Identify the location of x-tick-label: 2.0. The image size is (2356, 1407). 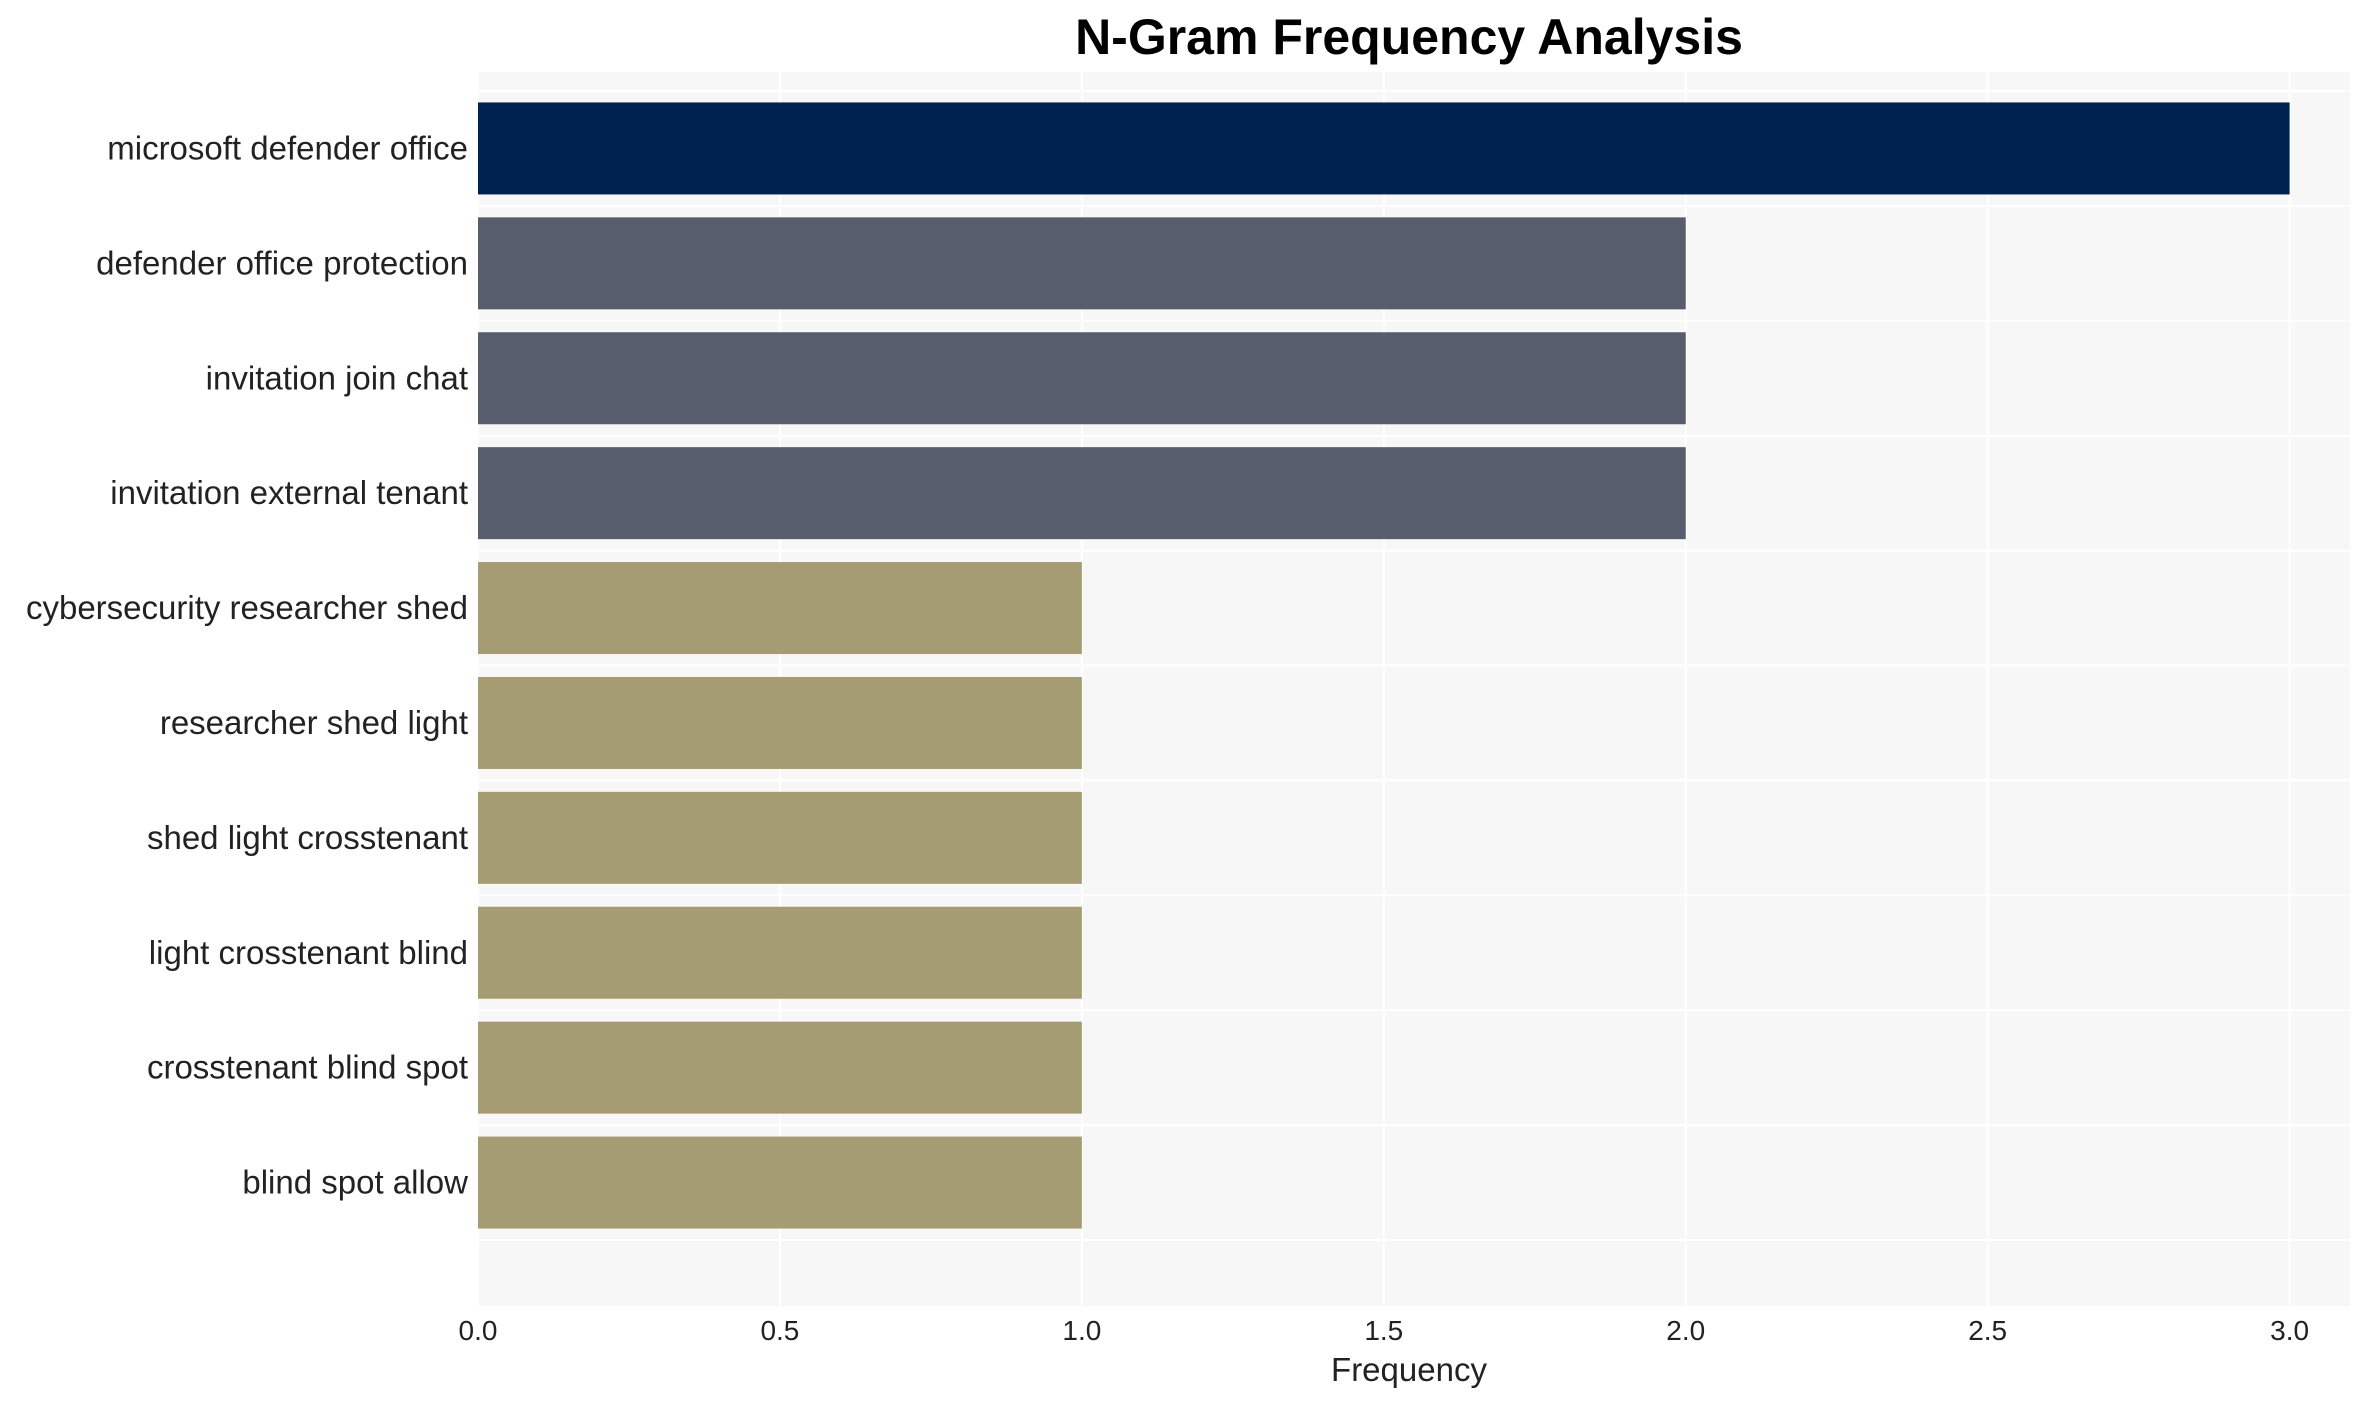
(1685, 1330).